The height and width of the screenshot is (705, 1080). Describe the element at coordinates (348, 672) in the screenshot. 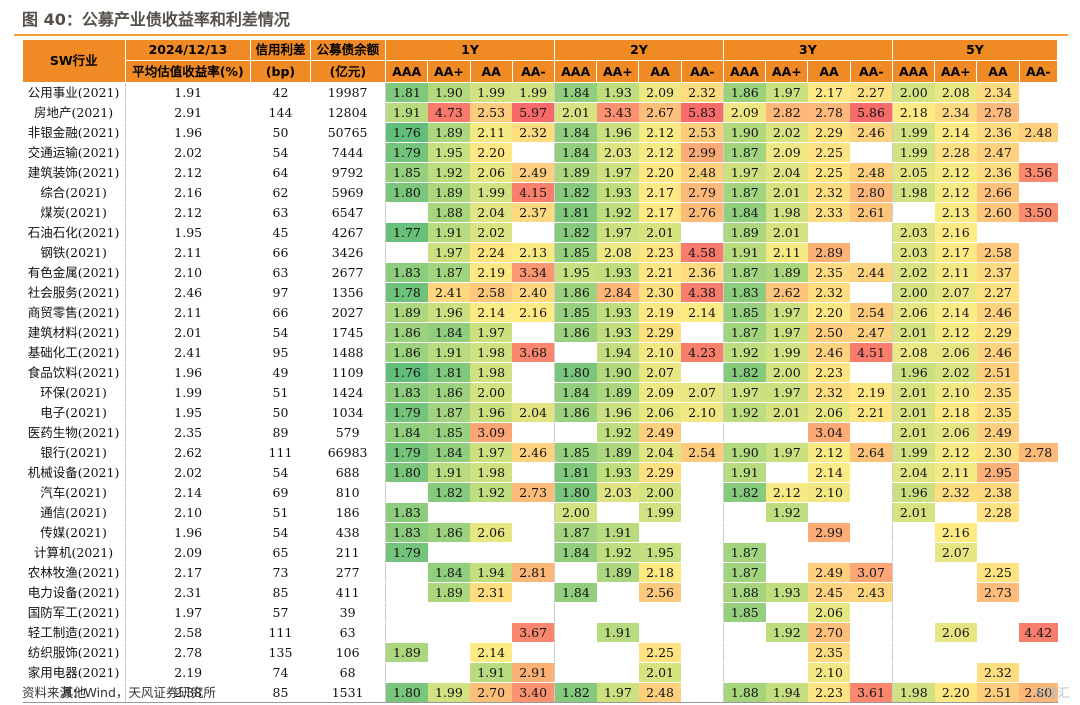

I see `balance-cell: 68` at that location.